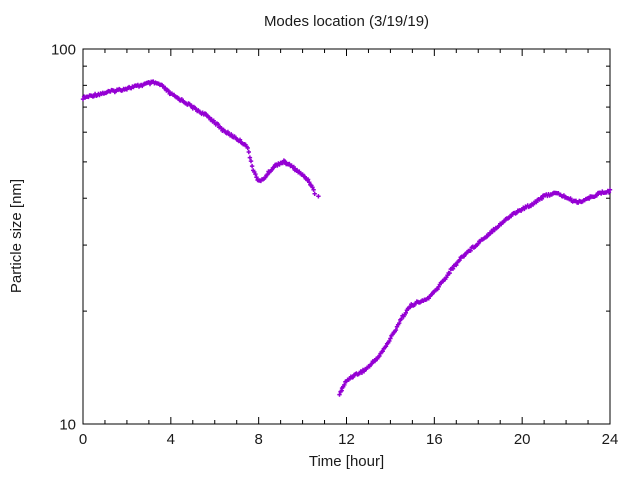 The image size is (640, 480). Describe the element at coordinates (171, 439) in the screenshot. I see `svg-text: 4` at that location.